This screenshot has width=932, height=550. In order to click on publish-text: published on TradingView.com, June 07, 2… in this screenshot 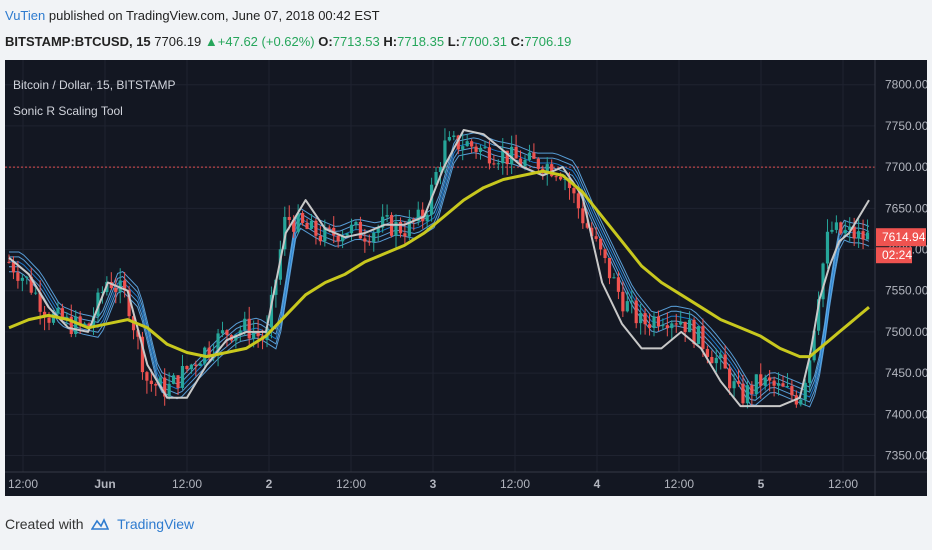, I will do `click(214, 15)`.